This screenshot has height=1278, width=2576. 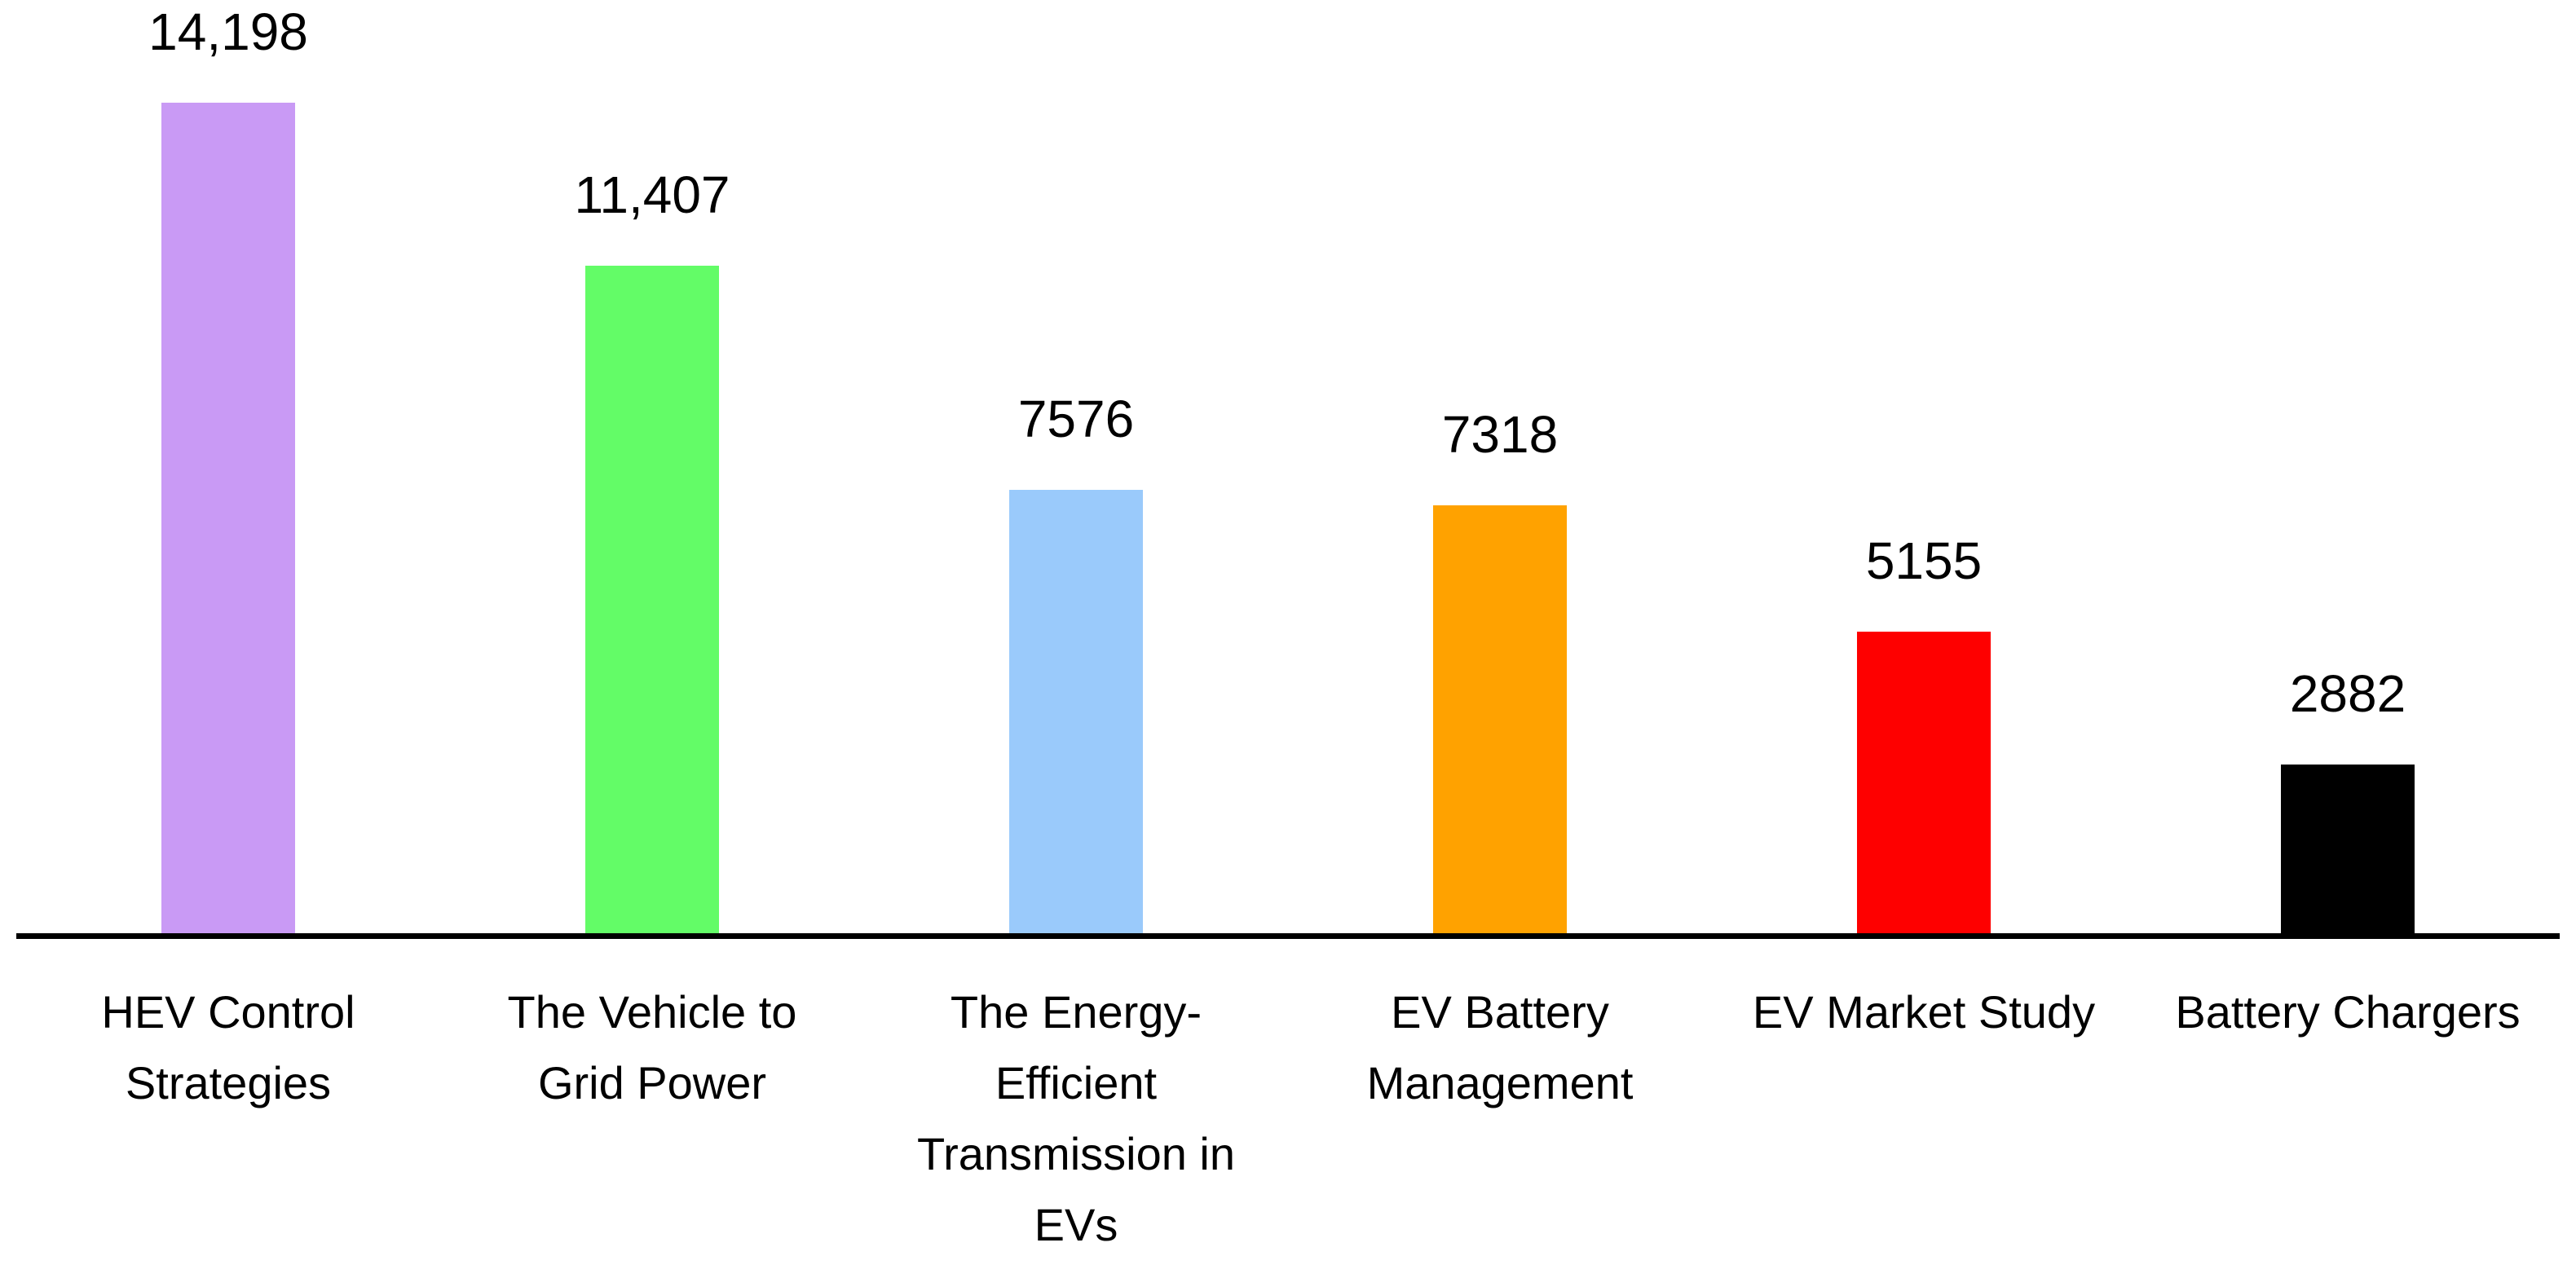 I want to click on x-axis-label-cell: HEV Control Strategies, so click(x=228, y=1118).